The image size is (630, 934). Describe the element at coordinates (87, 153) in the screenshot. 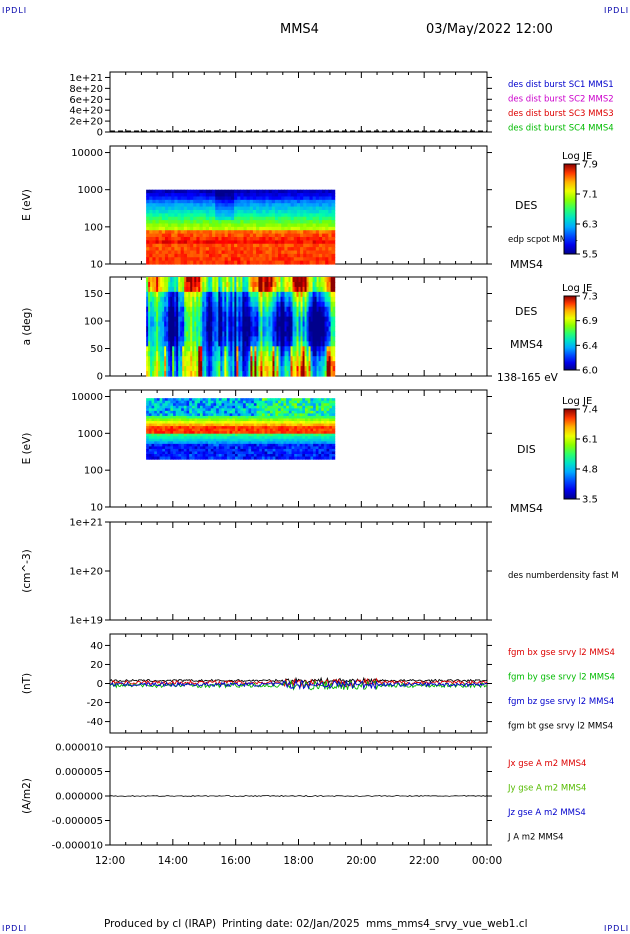

I see `y-tick-label: 10000` at that location.